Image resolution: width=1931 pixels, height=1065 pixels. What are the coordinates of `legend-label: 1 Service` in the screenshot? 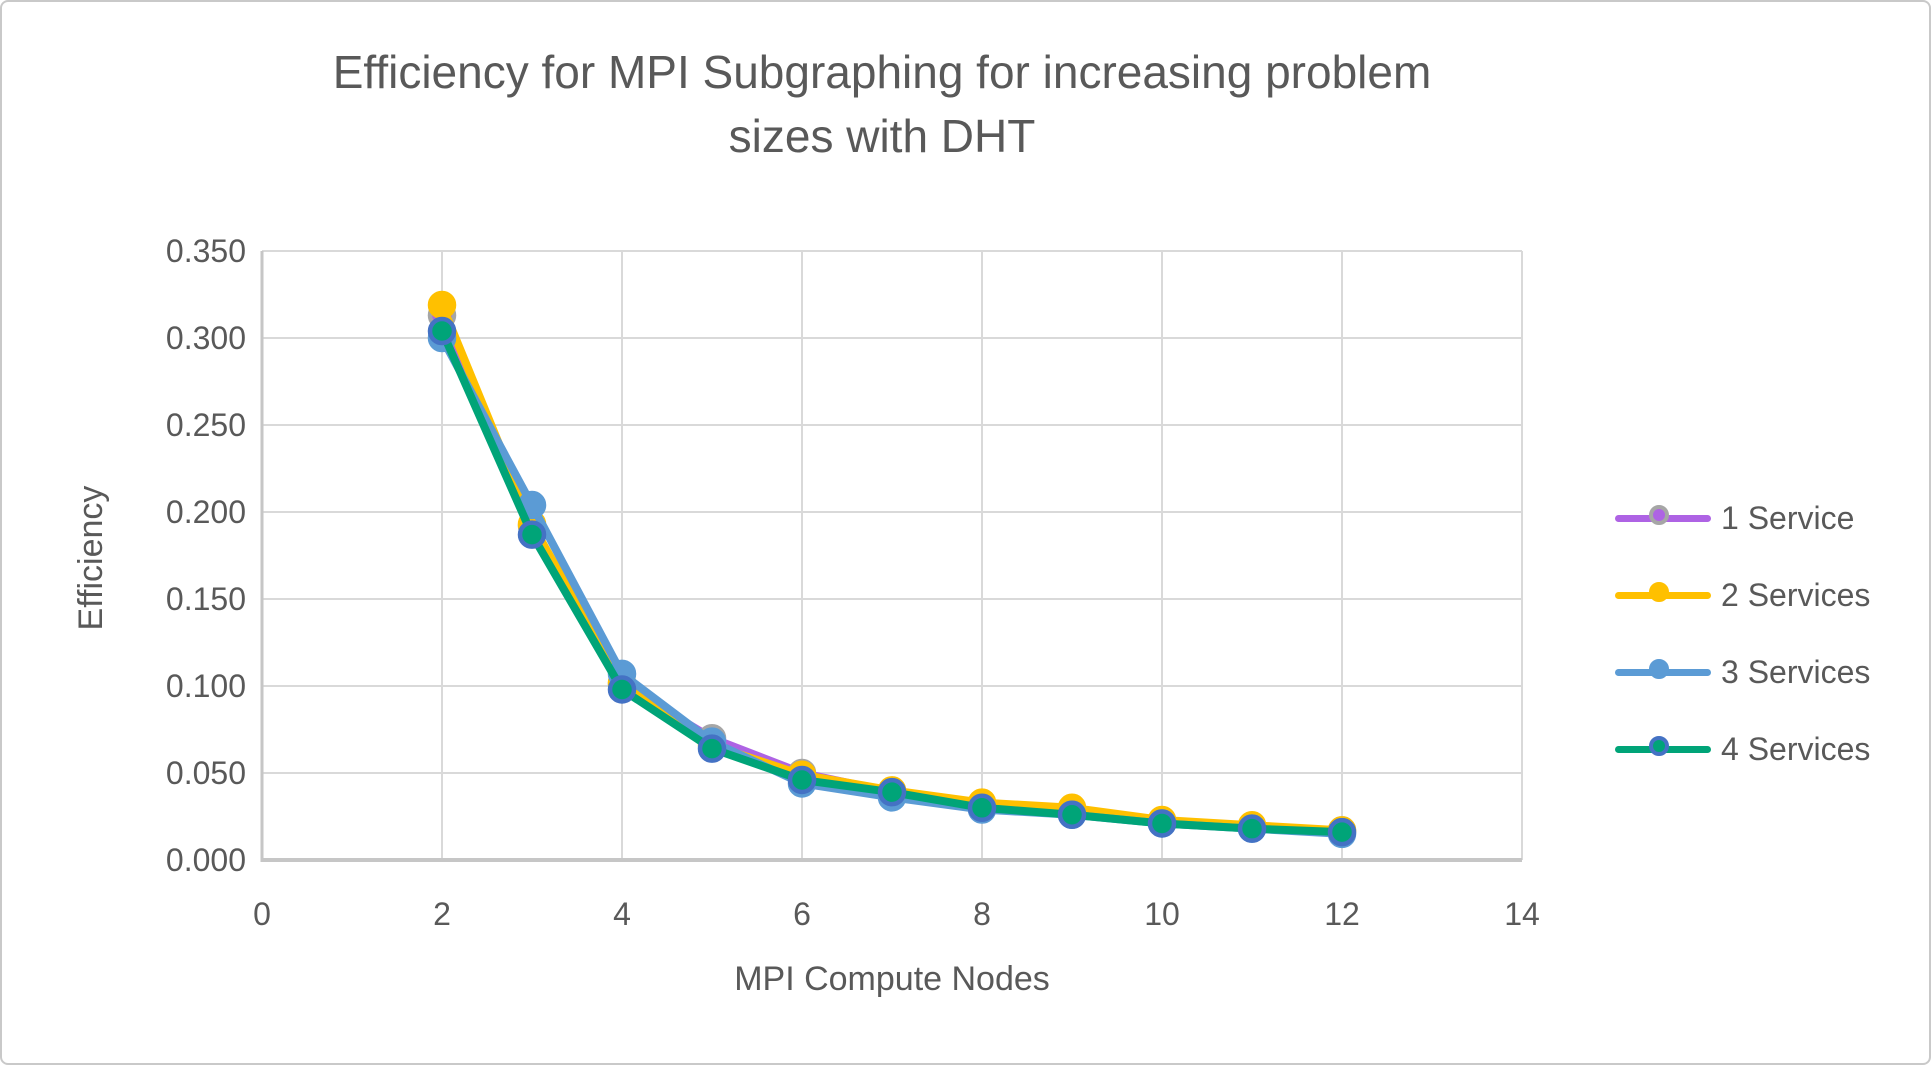 It's located at (1788, 518).